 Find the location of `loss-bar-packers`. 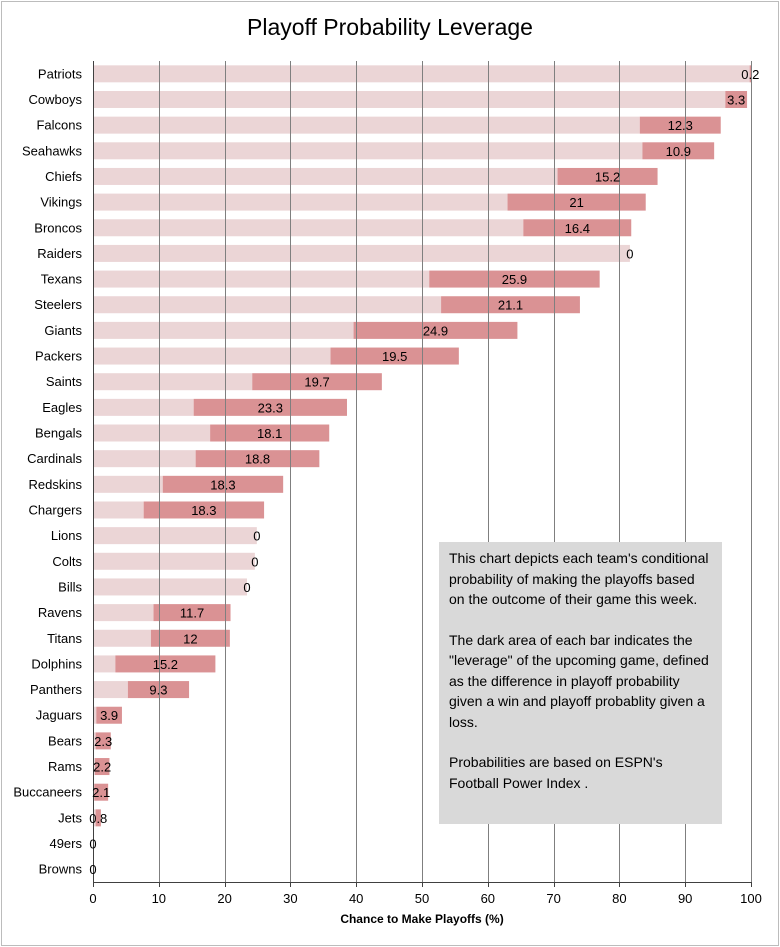

loss-bar-packers is located at coordinates (212, 356).